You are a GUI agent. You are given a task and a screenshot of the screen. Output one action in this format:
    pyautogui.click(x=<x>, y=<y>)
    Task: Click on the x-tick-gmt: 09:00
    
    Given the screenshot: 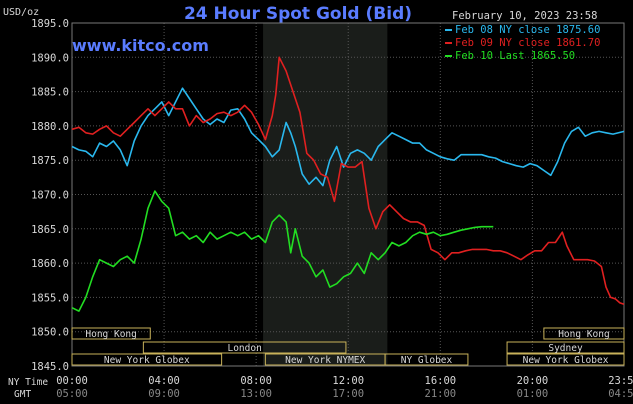 What is the action you would take?
    pyautogui.click(x=164, y=394)
    